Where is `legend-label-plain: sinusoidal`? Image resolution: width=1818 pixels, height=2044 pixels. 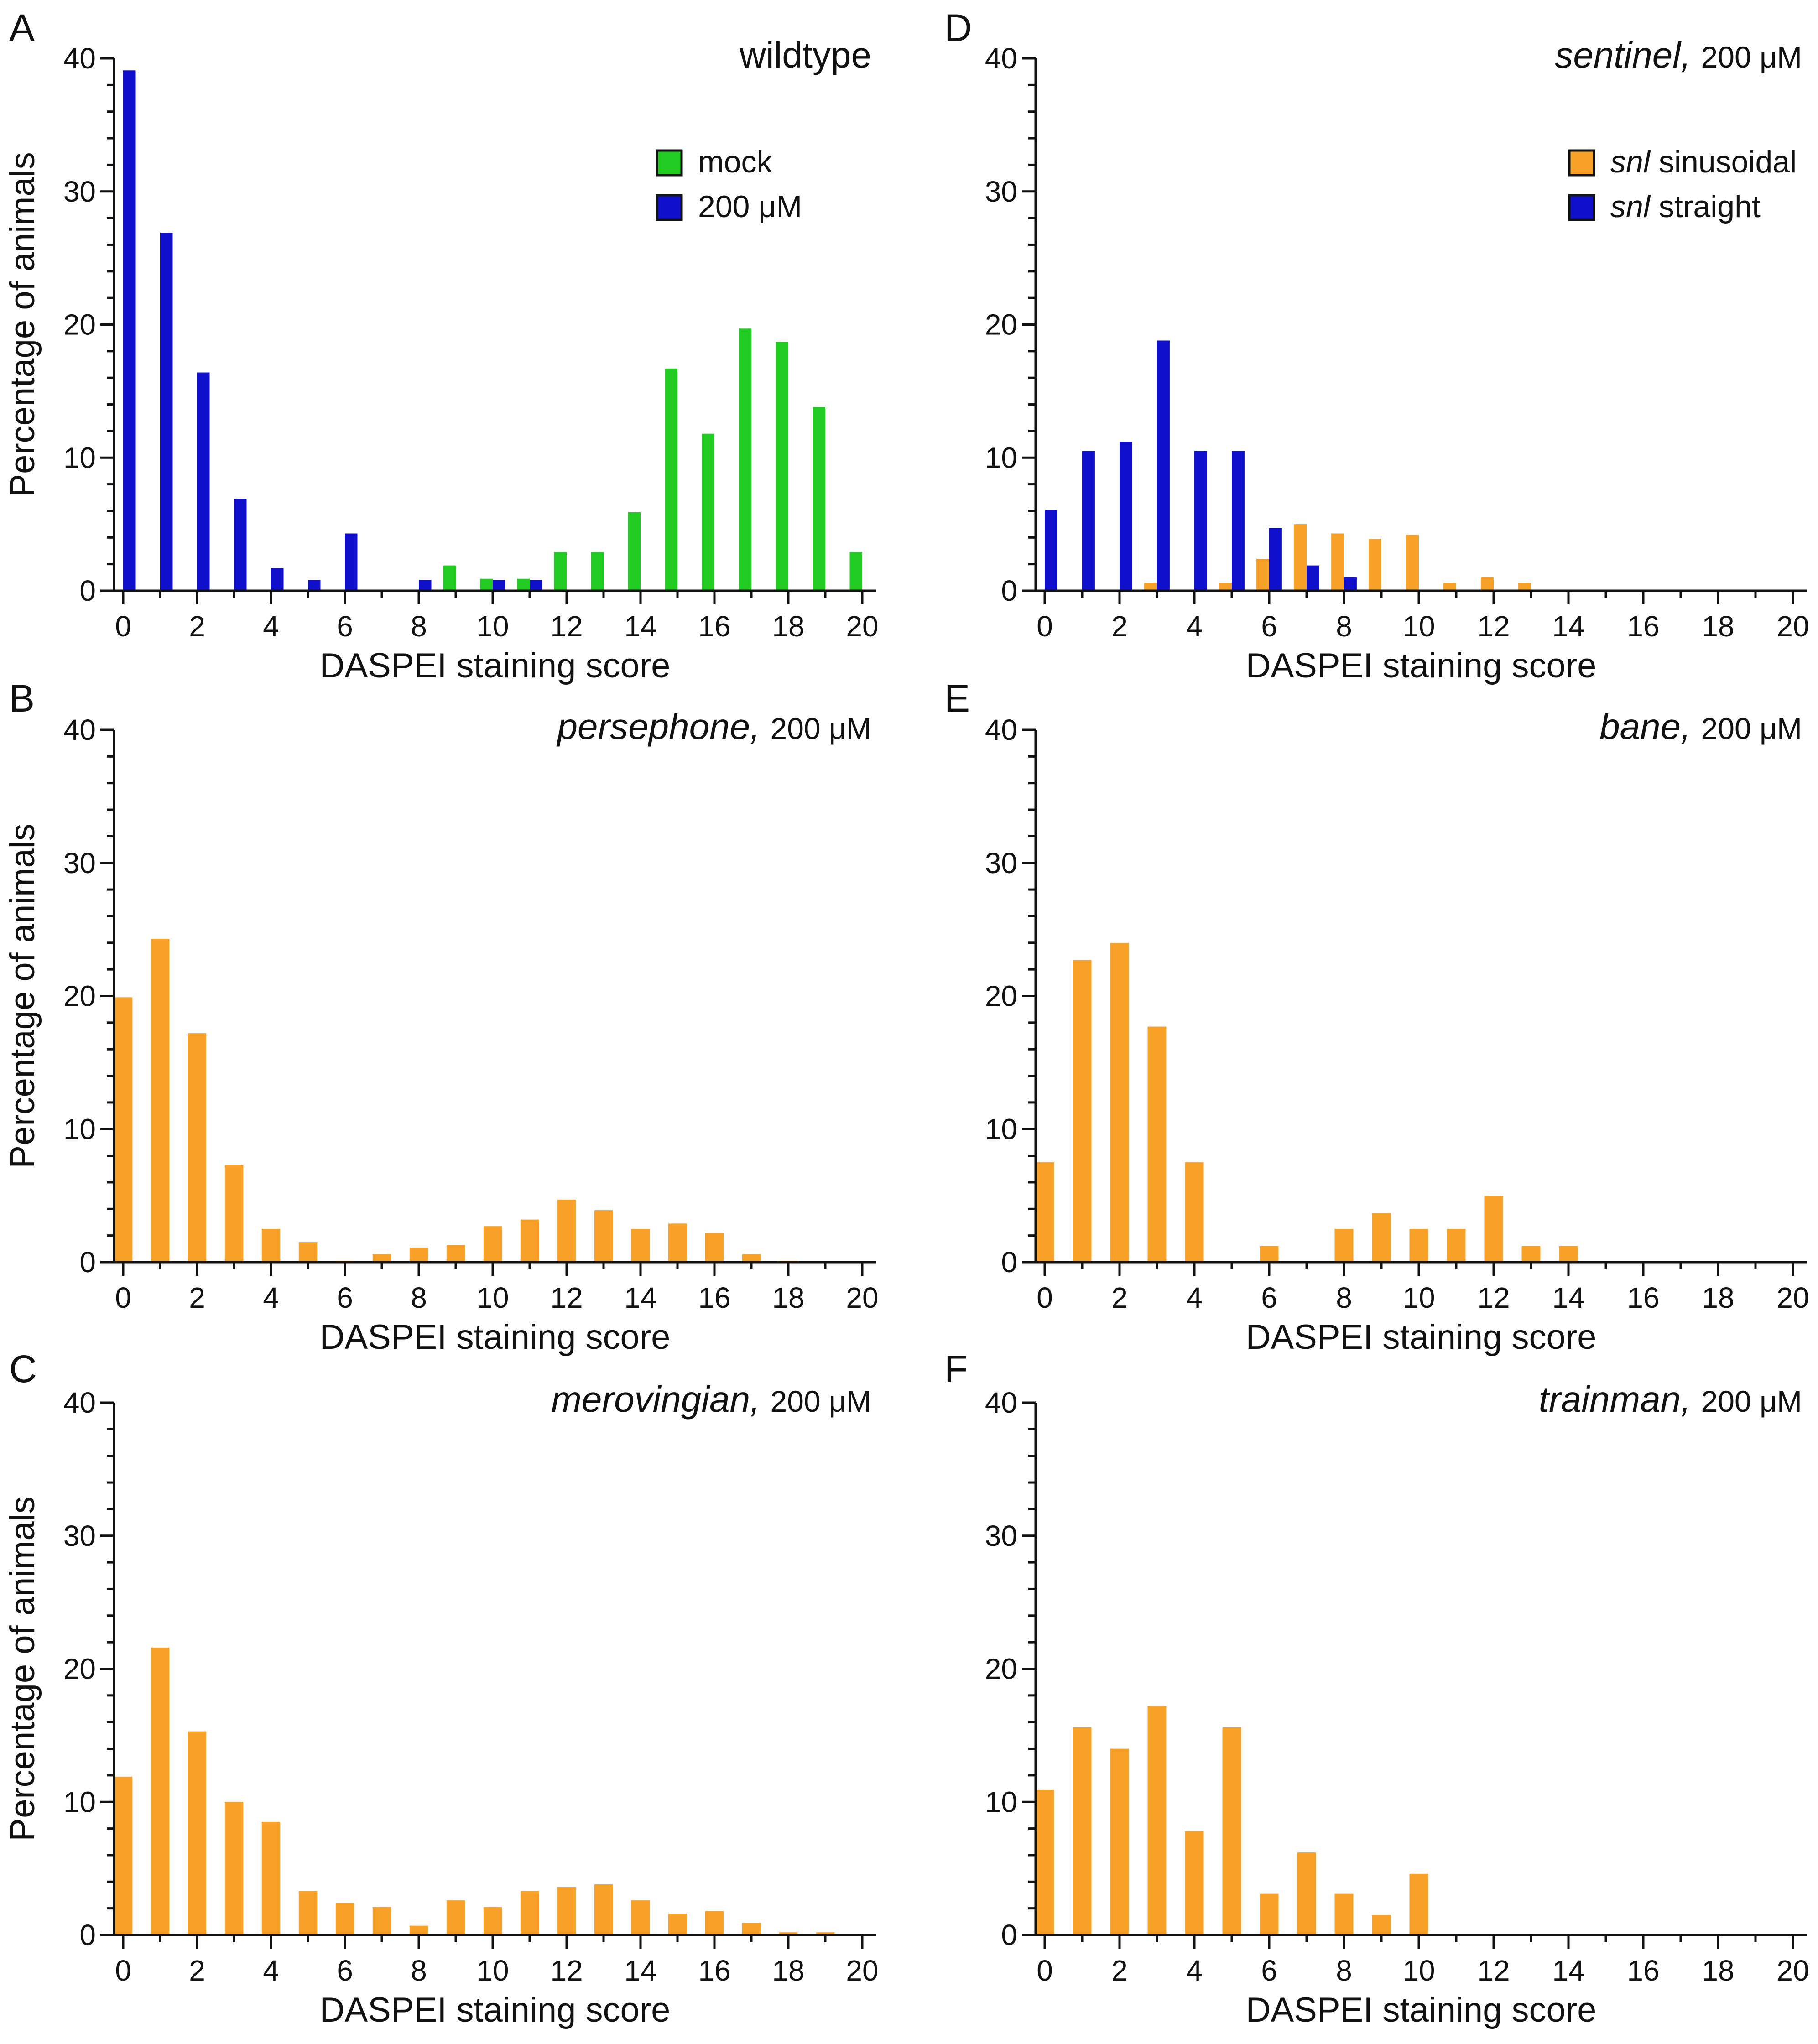 legend-label-plain: sinusoidal is located at coordinates (1728, 162).